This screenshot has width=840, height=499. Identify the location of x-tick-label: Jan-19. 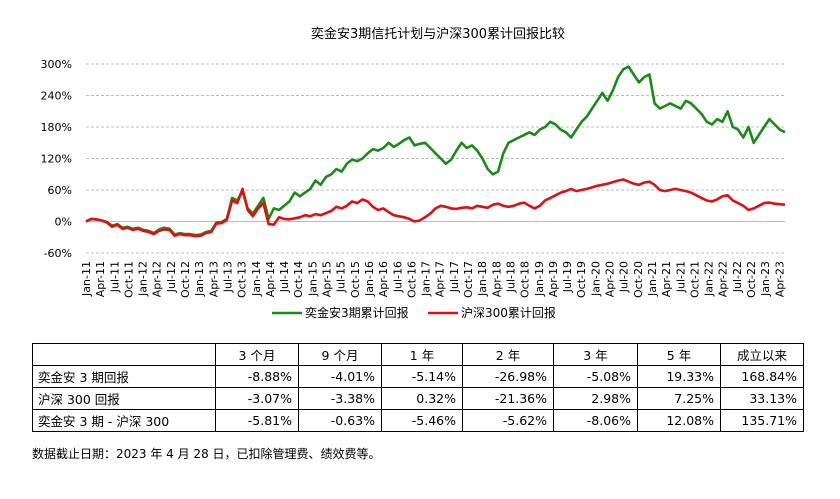
(539, 279).